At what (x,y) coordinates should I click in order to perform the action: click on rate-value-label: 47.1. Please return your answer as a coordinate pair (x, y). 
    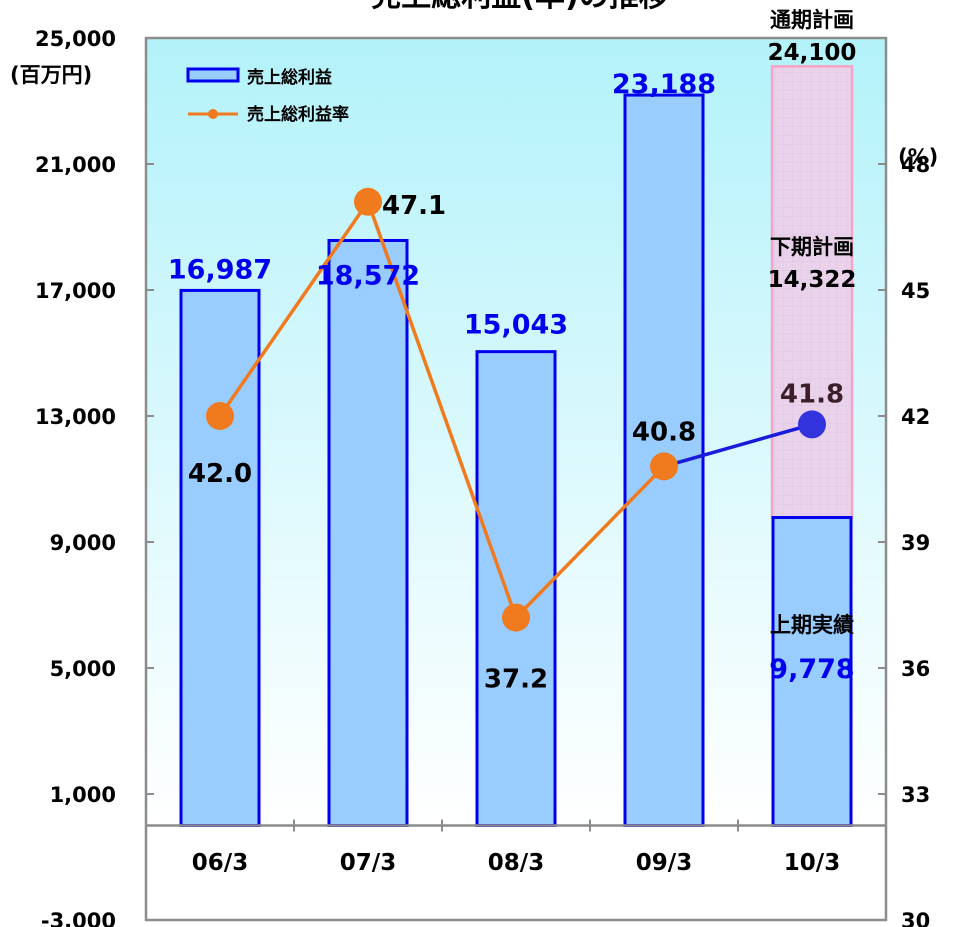
    Looking at the image, I should click on (414, 206).